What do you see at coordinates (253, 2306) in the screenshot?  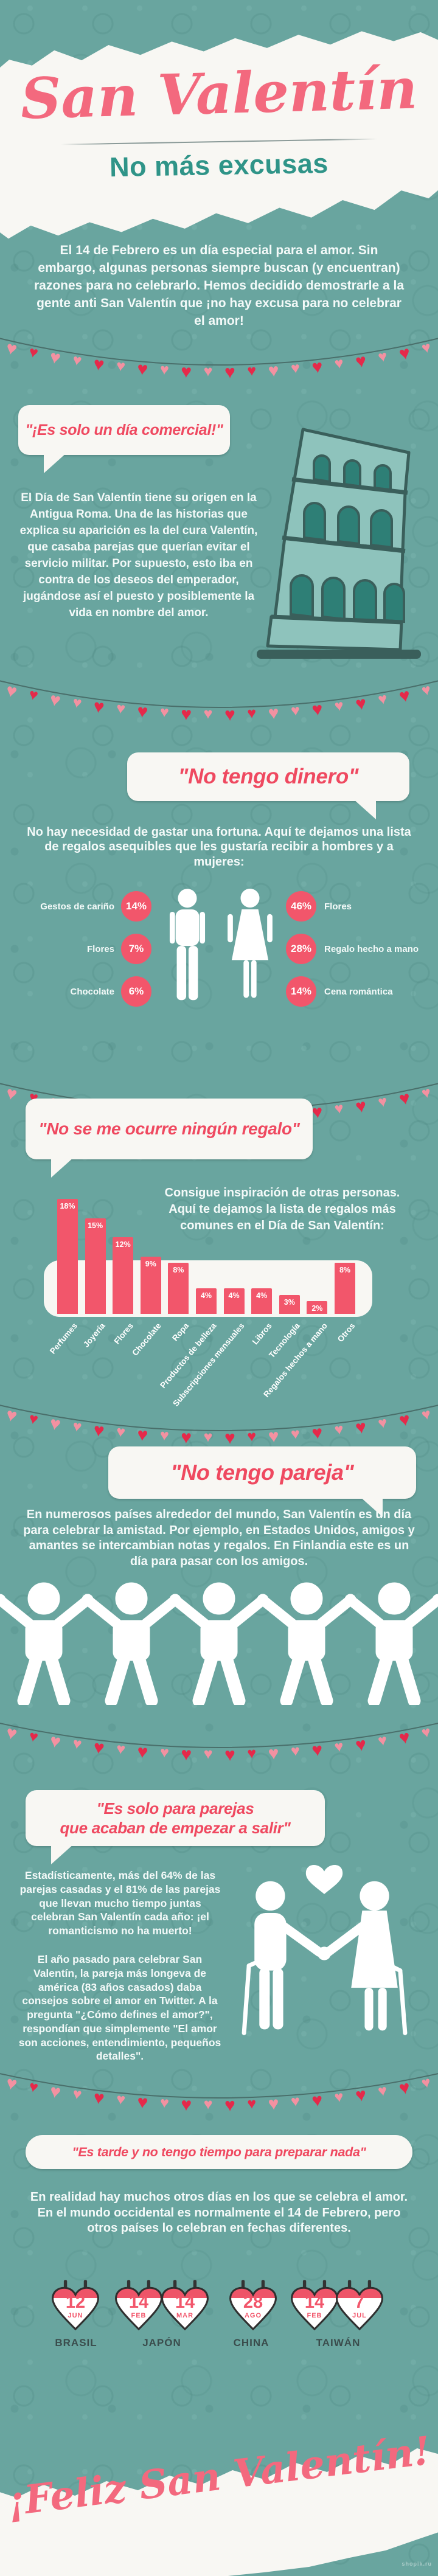 I see `calendar-heart-china: 28 AGO` at bounding box center [253, 2306].